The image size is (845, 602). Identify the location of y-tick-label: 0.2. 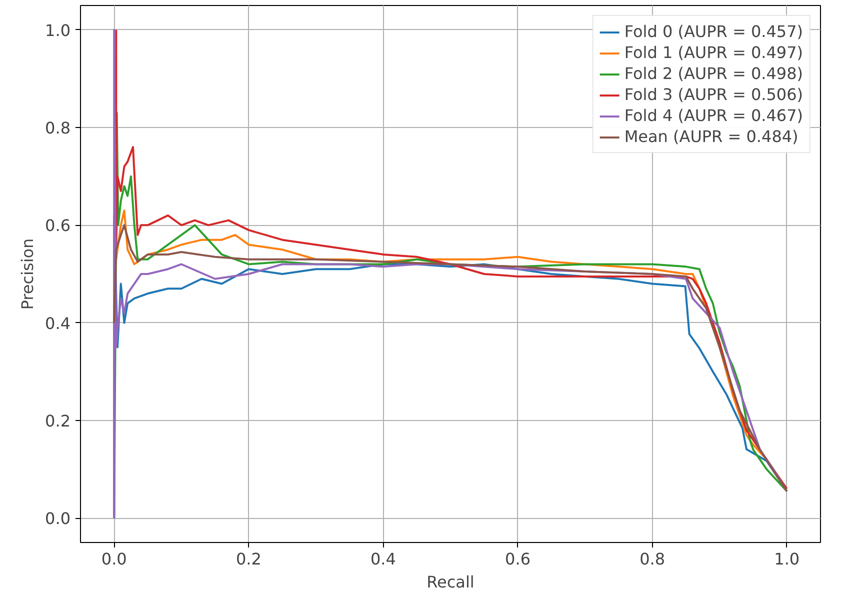
(58, 420).